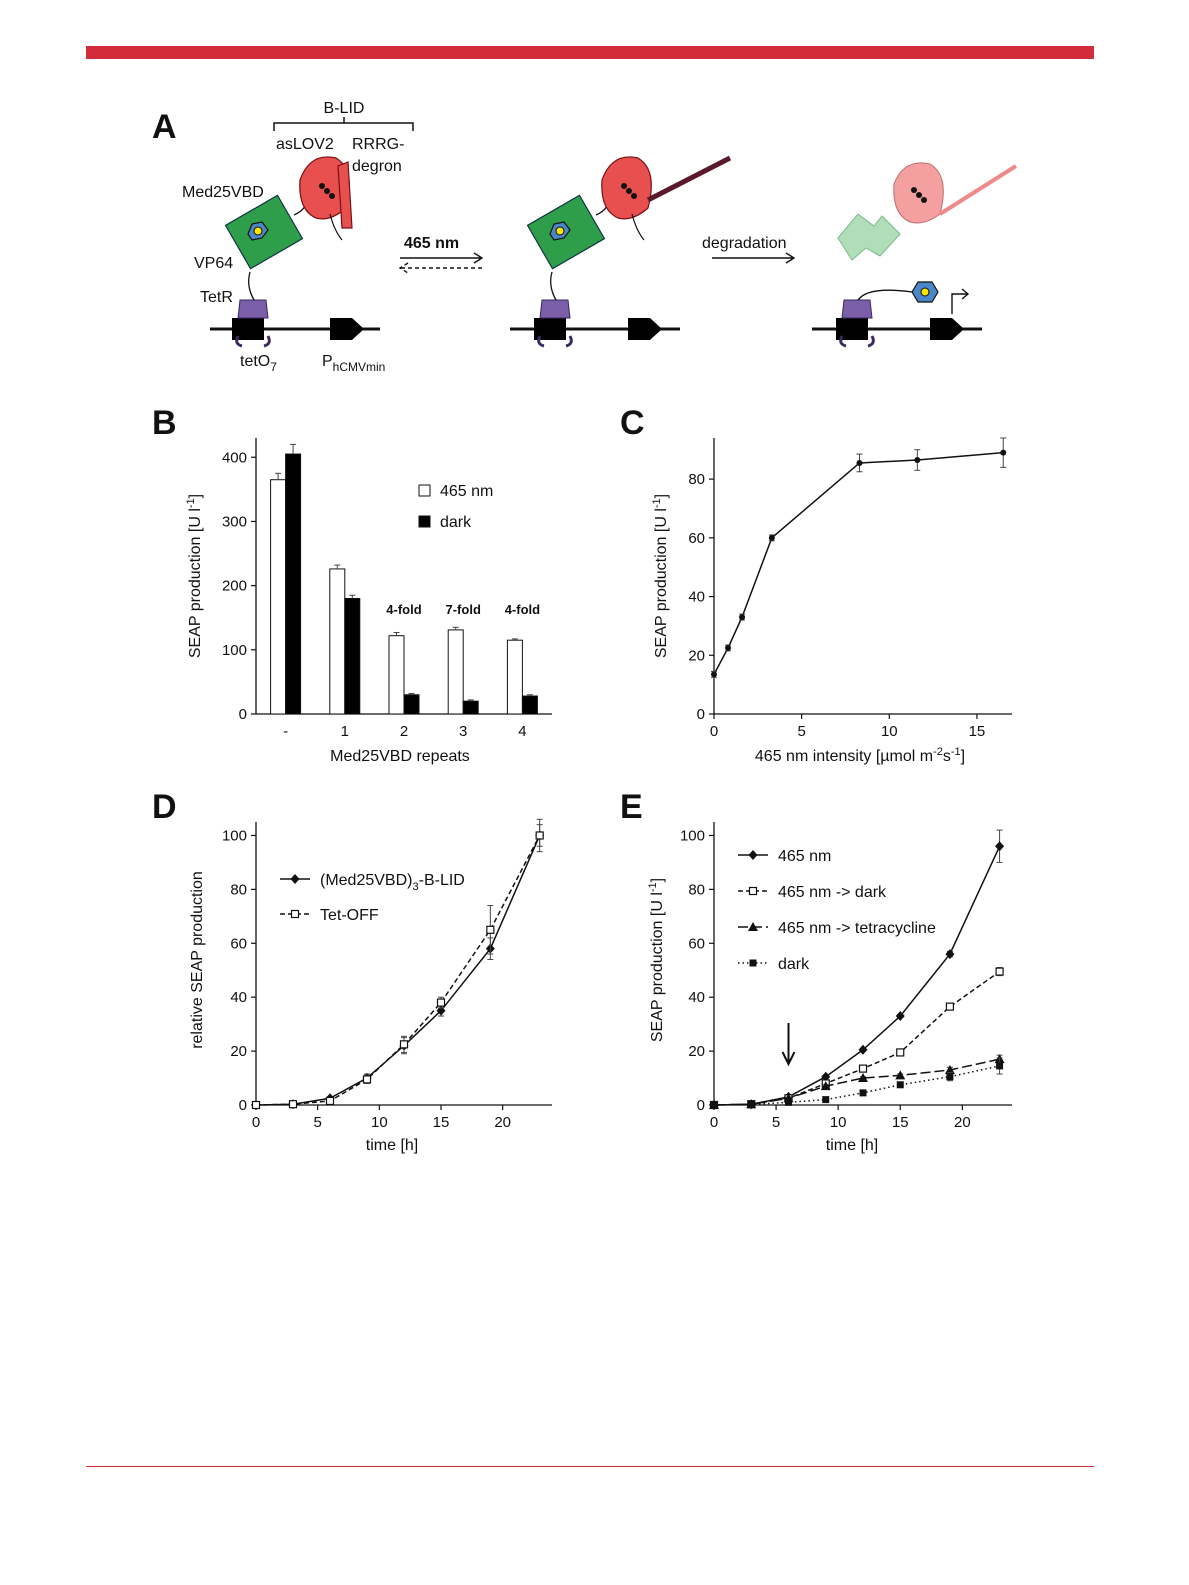 Image resolution: width=1189 pixels, height=1585 pixels. I want to click on b-lid-label: B-LID, so click(344, 108).